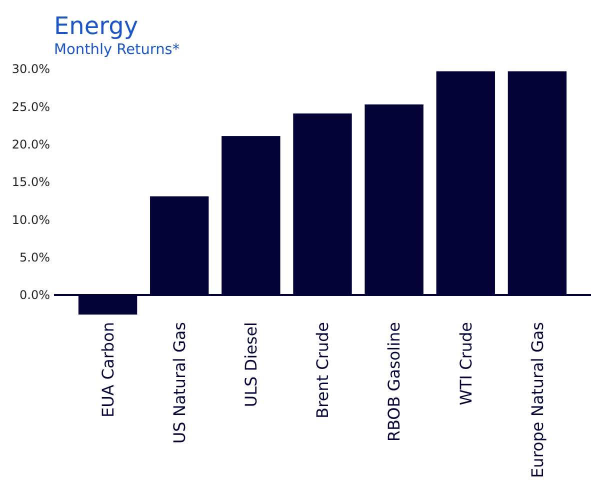 The width and height of the screenshot is (591, 500). Describe the element at coordinates (537, 400) in the screenshot. I see `x-tick-label: Europe Natural Gas` at that location.